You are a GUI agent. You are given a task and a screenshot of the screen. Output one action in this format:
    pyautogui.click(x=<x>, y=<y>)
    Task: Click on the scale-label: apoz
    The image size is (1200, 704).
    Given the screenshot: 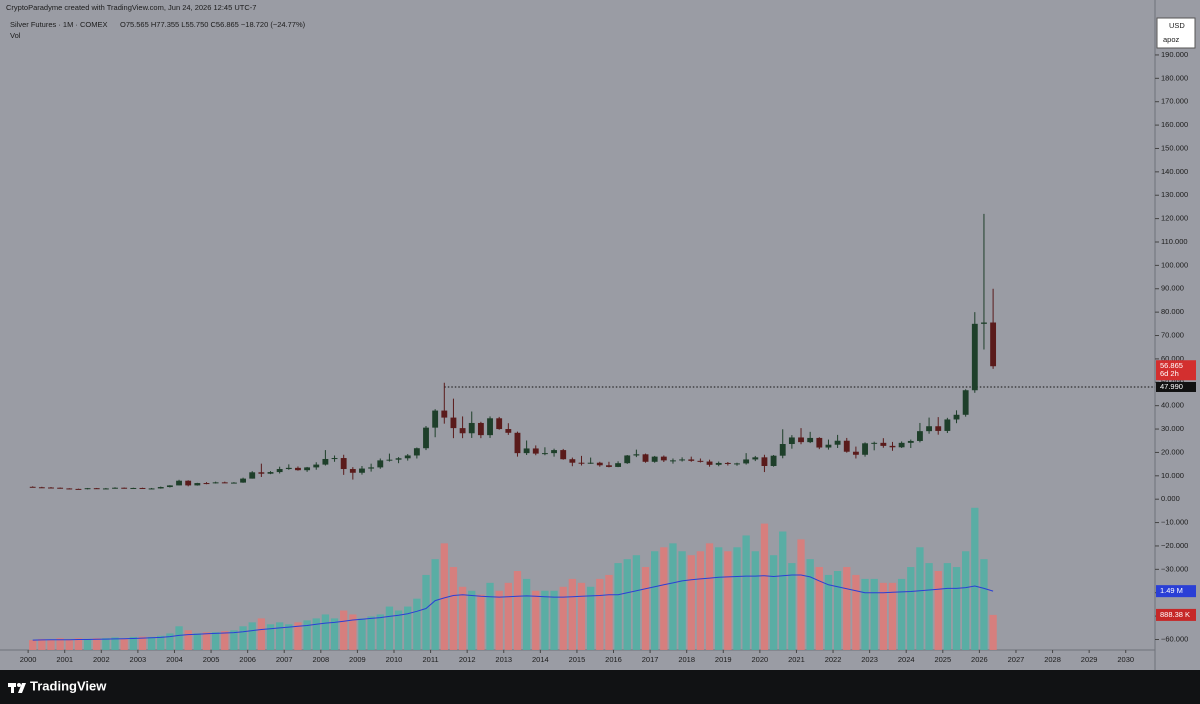 What is the action you would take?
    pyautogui.click(x=1171, y=39)
    